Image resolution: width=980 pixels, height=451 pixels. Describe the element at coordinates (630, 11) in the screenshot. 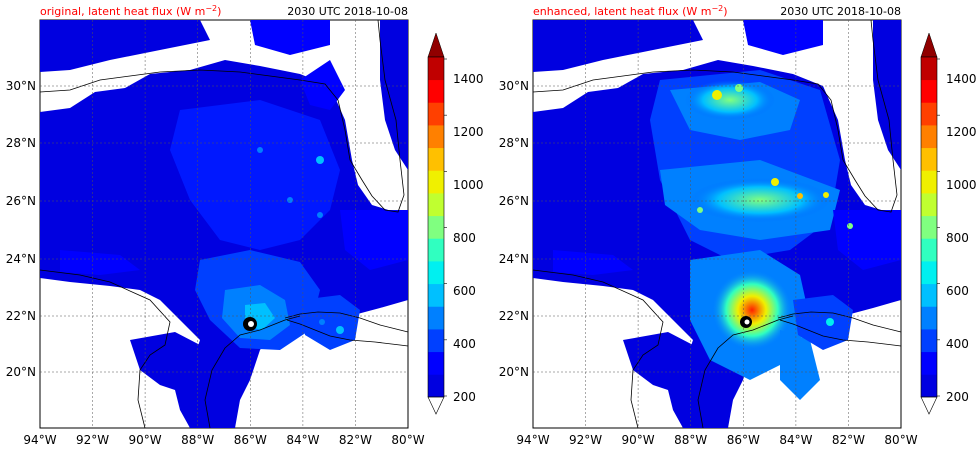

I see `panel-title-left: enhanced, latent heat flux (W m−2)` at that location.